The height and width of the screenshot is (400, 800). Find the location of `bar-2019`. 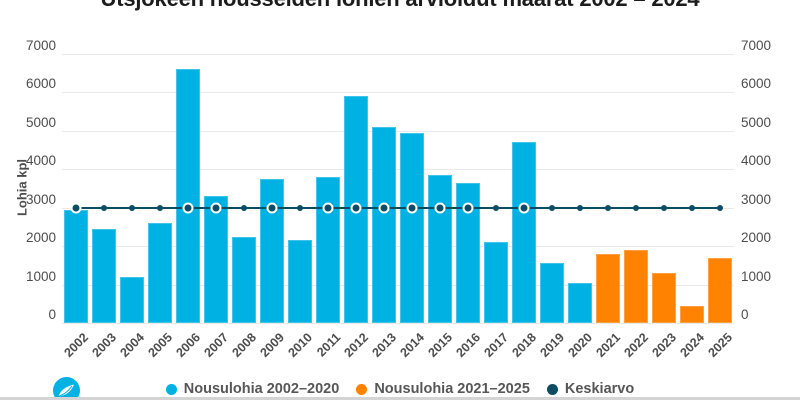

bar-2019 is located at coordinates (552, 293).